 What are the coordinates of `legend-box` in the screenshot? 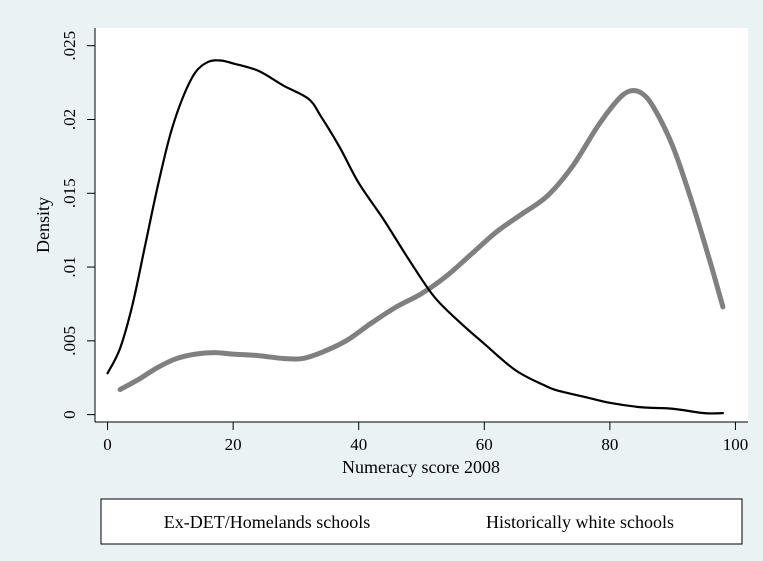 It's located at (421, 521).